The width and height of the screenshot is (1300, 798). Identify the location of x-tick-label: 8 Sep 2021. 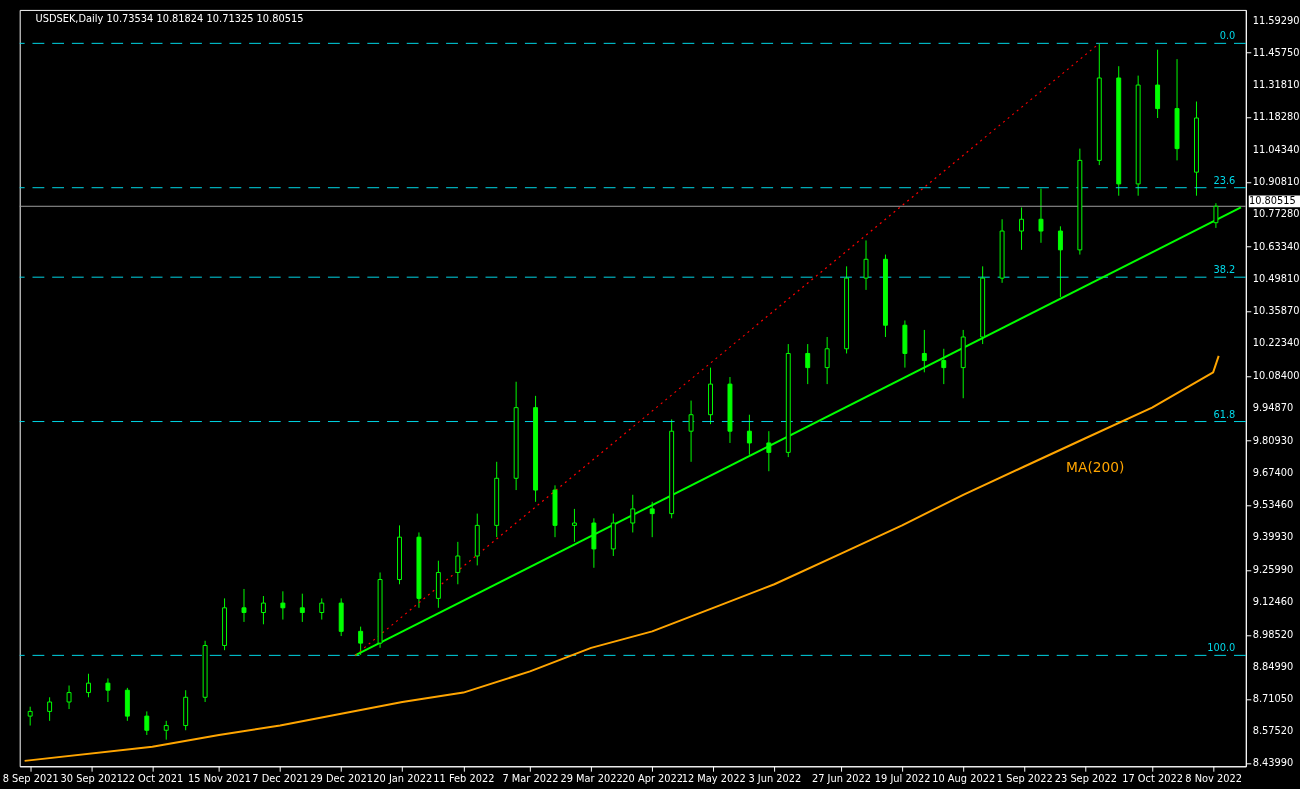
(30, 778).